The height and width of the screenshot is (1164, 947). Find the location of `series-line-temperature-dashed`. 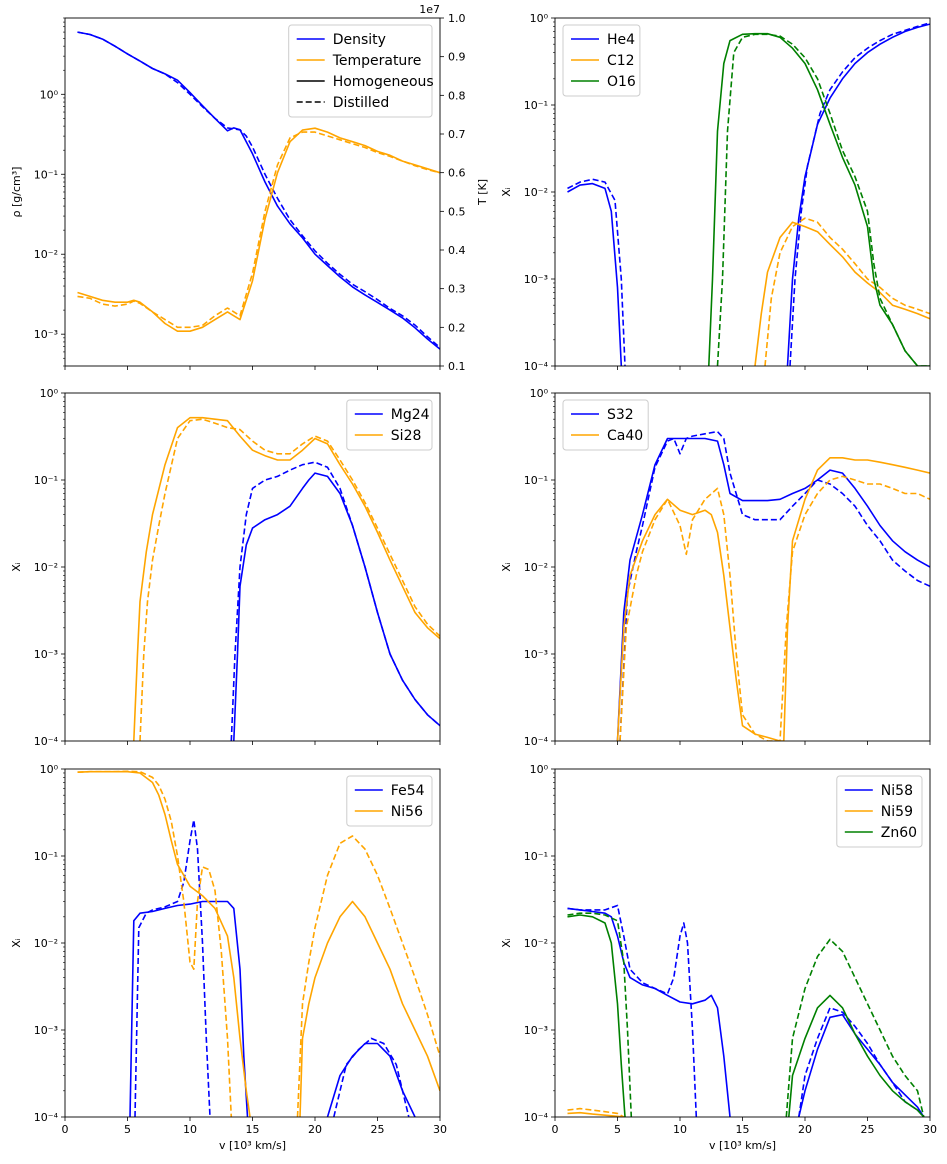

series-line-temperature-dashed is located at coordinates (258, 230).